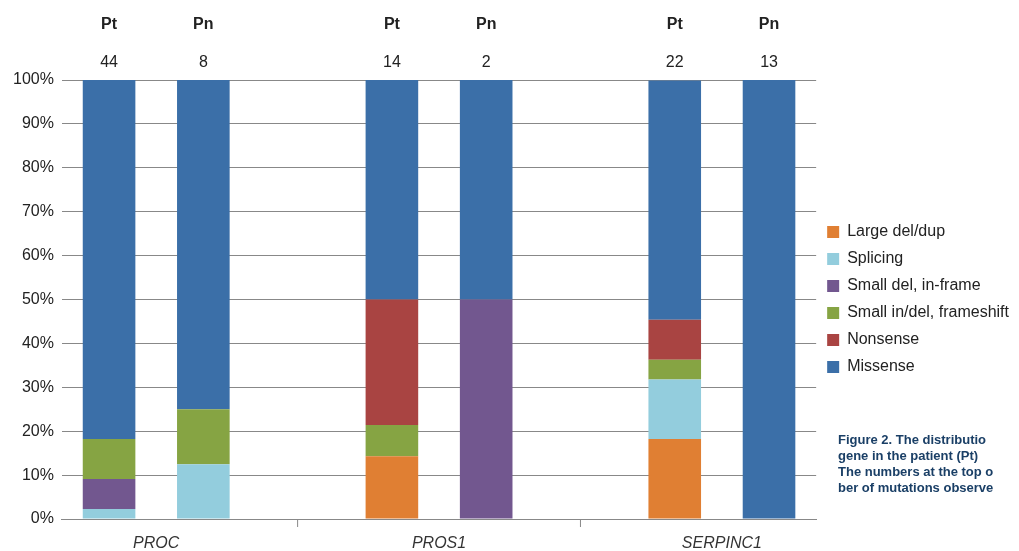  Describe the element at coordinates (37, 167) in the screenshot. I see `y-tick-label: 80%` at that location.